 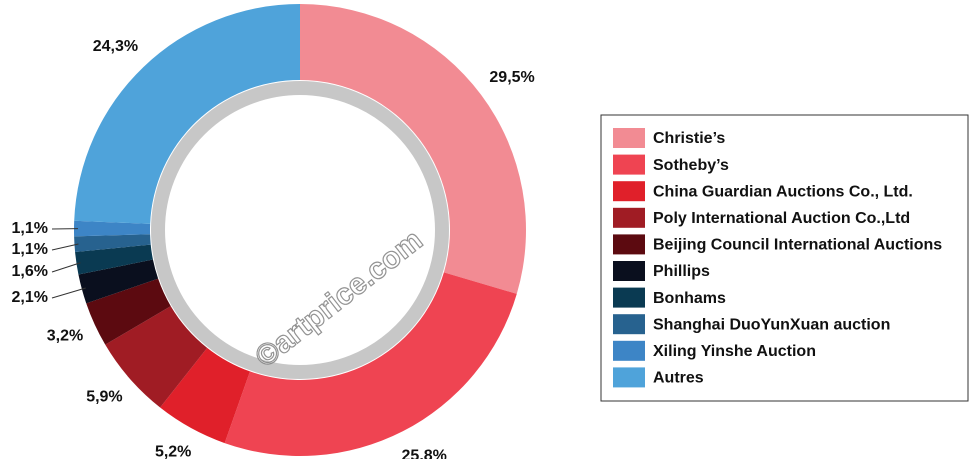 What do you see at coordinates (783, 191) in the screenshot?
I see `legend-label: China Guardian Auctions Co., Ltd.` at bounding box center [783, 191].